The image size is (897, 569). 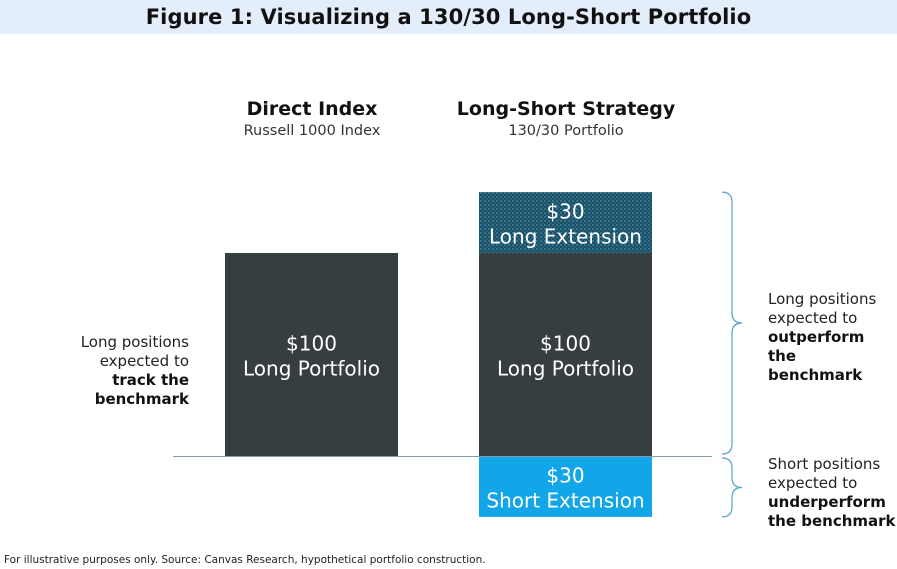 I want to click on bar-long-short-strategy-long-extension, so click(x=565, y=222).